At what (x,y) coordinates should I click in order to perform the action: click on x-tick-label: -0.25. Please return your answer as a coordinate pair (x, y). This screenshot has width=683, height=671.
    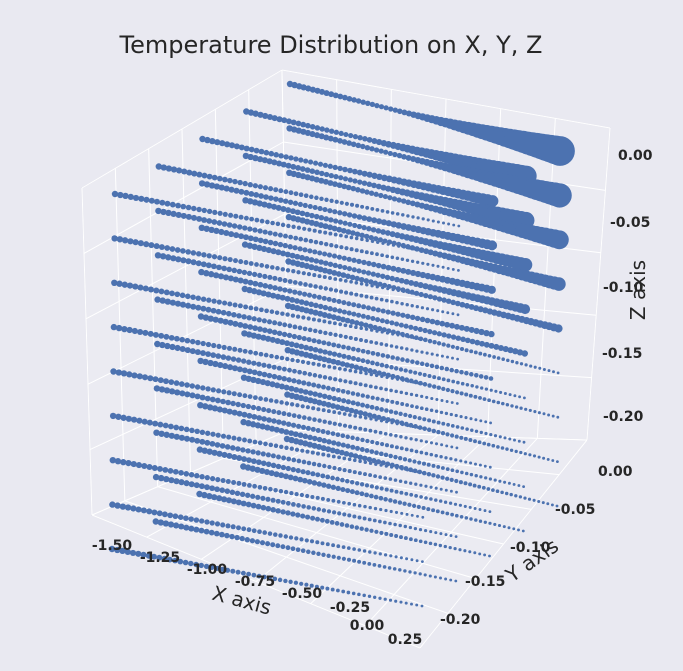
    Looking at the image, I should click on (350, 608).